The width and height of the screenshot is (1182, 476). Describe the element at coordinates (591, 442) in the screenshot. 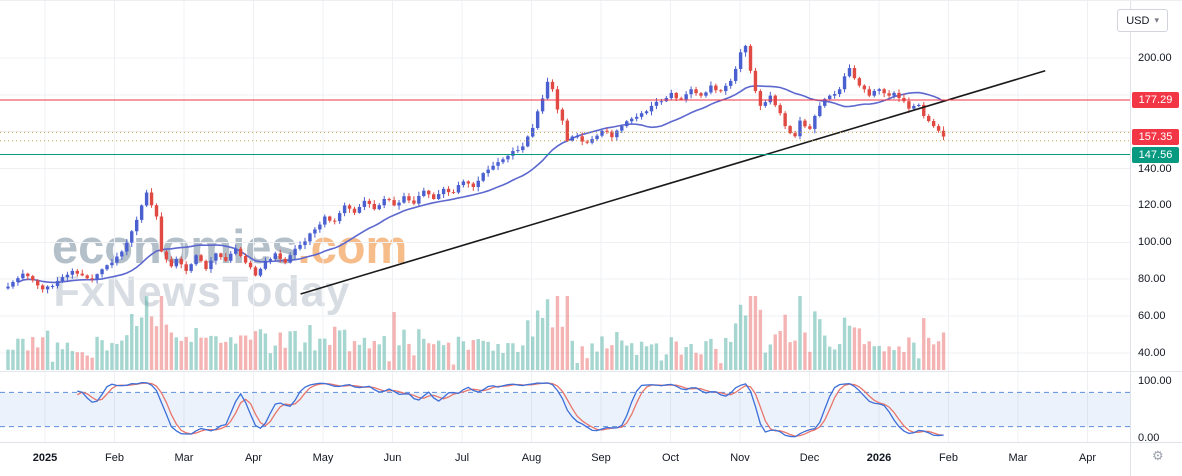

I see `time-axis-separator` at that location.